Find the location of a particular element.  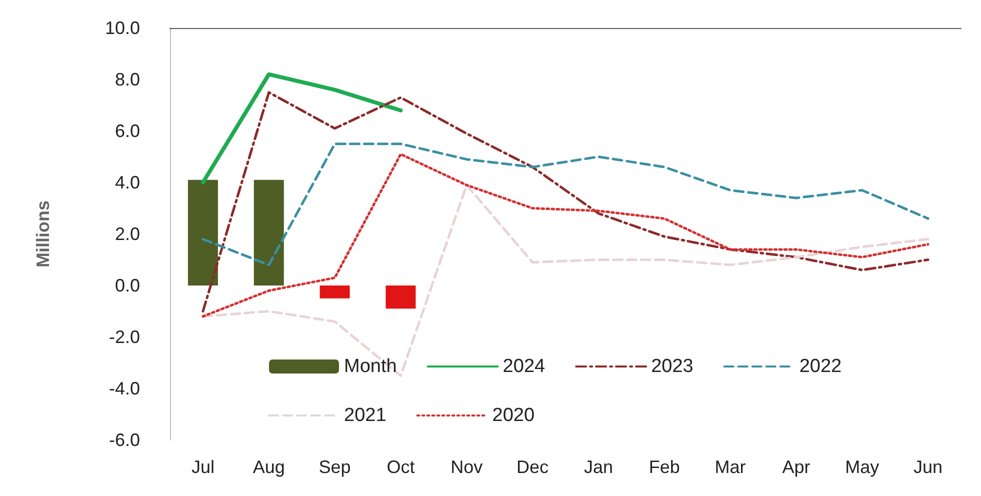

y-tick-label: -2.0 is located at coordinates (124, 337).